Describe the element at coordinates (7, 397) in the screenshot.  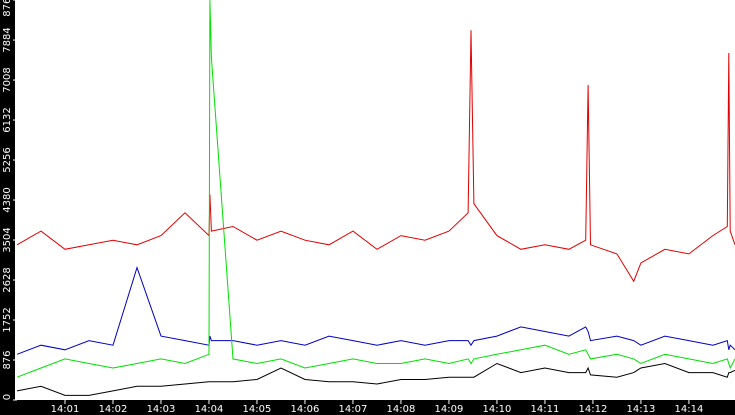
I see `y-tick-label: 0` at that location.